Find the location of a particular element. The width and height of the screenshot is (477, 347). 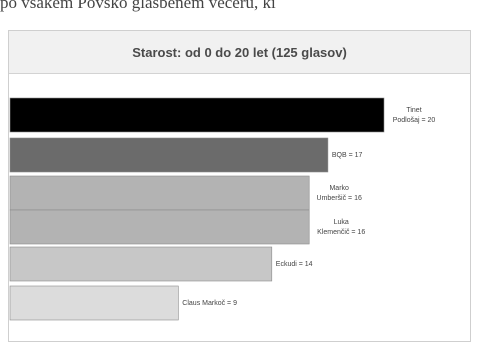

bar-label-3: Marko Umberšič = 16 is located at coordinates (339, 193).